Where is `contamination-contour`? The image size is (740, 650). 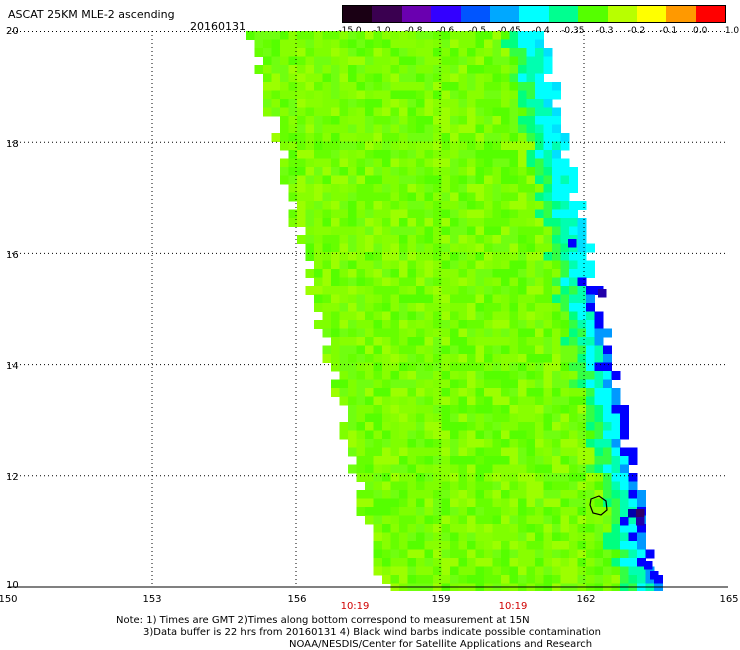 contamination-contour is located at coordinates (598, 505).